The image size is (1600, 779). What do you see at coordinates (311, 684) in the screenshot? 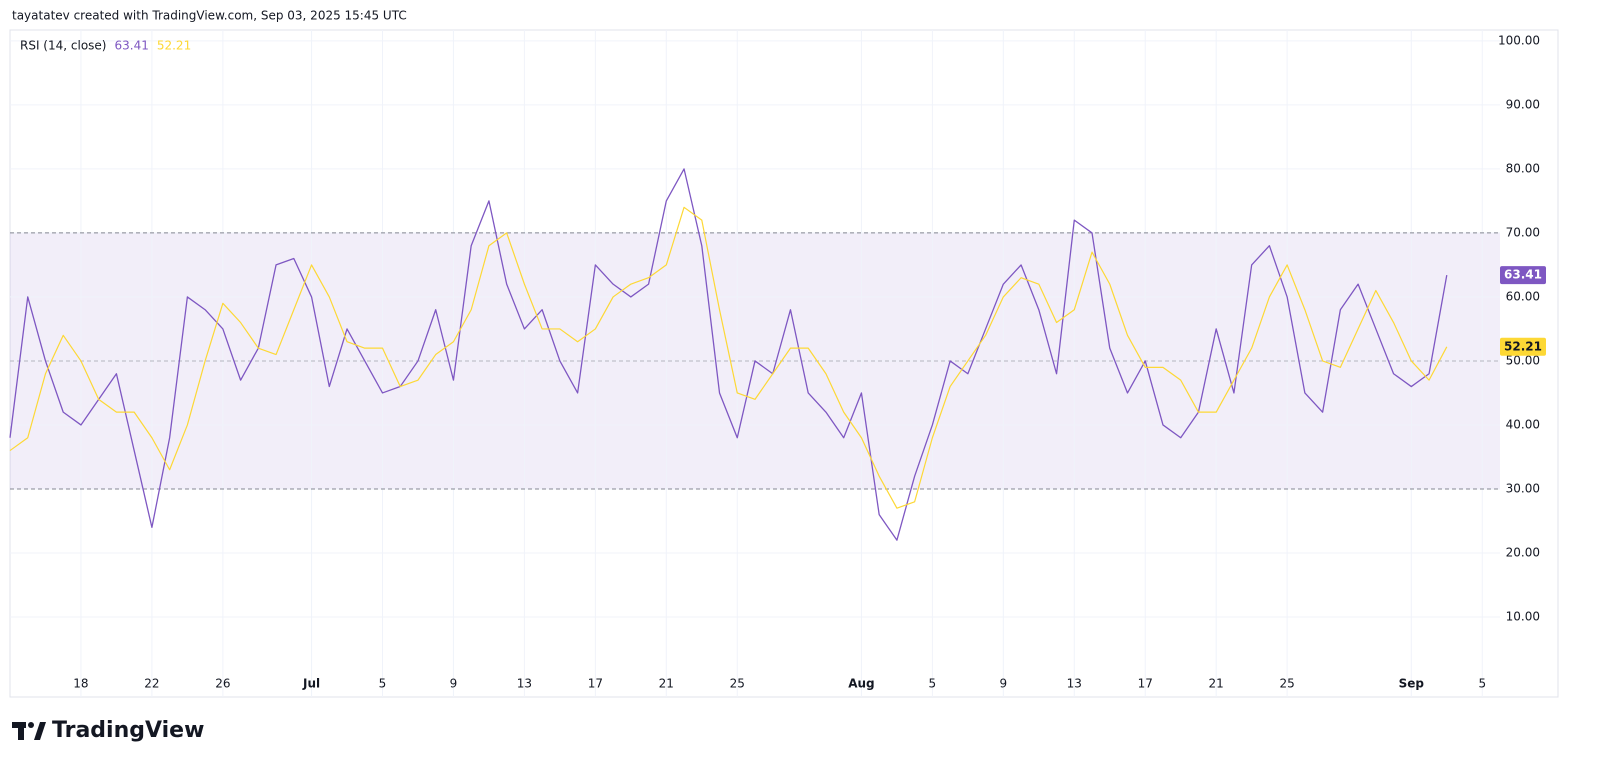
I see `x-tick-label: Jul` at bounding box center [311, 684].